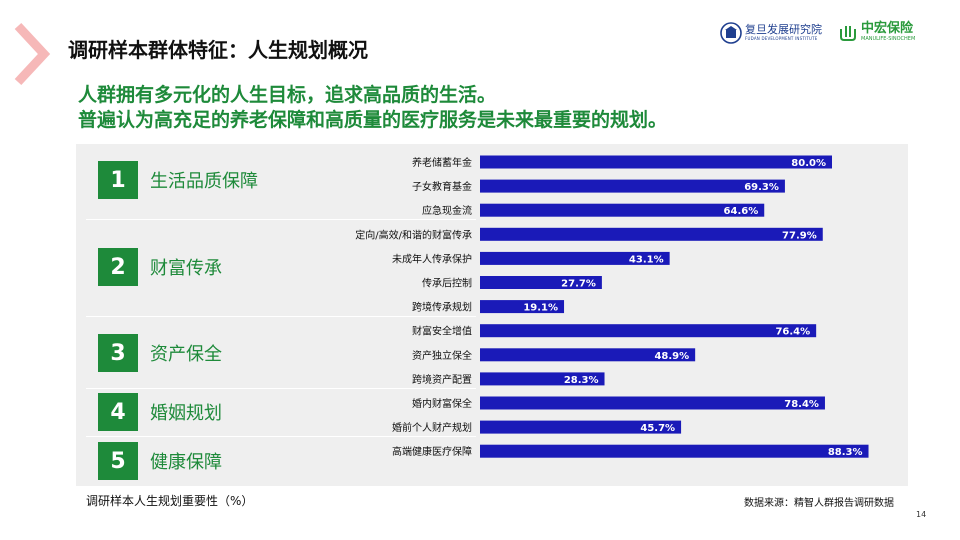  Describe the element at coordinates (442, 186) in the screenshot. I see `category-label: 子女教育基金` at that location.